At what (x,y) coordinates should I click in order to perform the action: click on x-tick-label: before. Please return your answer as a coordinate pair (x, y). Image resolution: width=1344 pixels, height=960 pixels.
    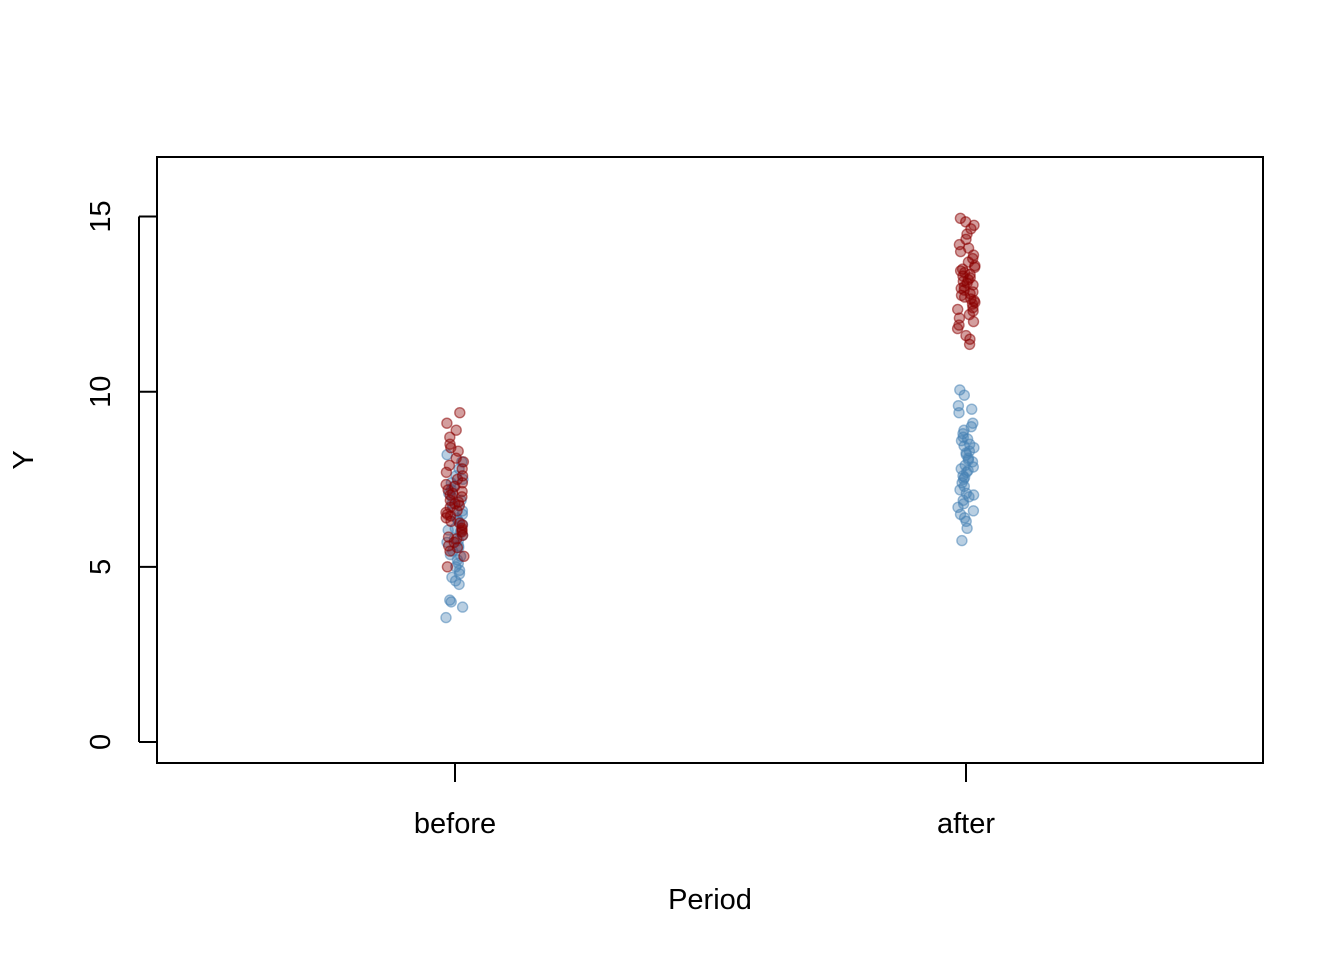
    Looking at the image, I should click on (455, 824).